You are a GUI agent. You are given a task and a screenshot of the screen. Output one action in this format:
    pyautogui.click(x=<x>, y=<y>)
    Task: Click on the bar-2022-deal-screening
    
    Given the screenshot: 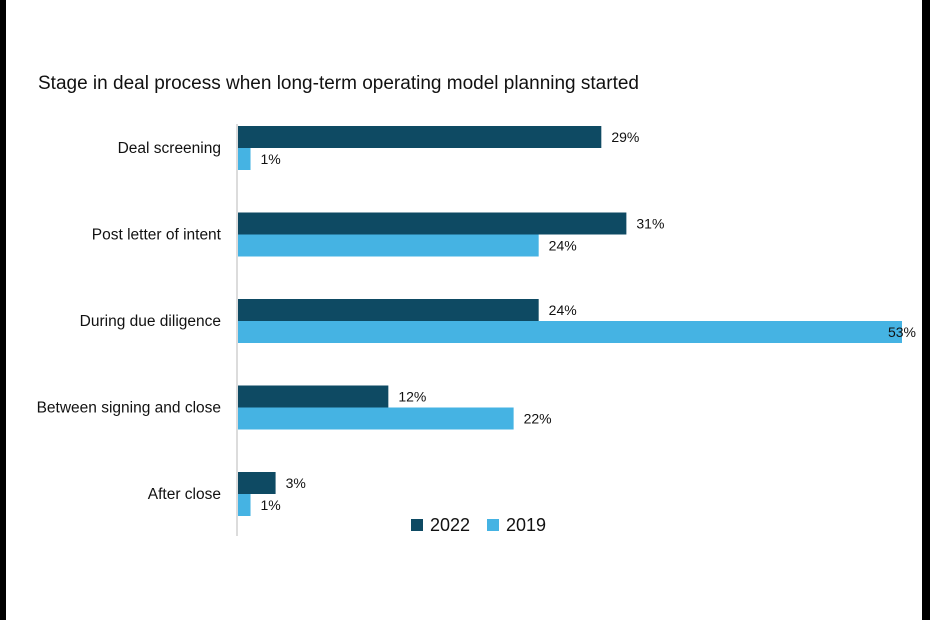 What is the action you would take?
    pyautogui.click(x=420, y=137)
    